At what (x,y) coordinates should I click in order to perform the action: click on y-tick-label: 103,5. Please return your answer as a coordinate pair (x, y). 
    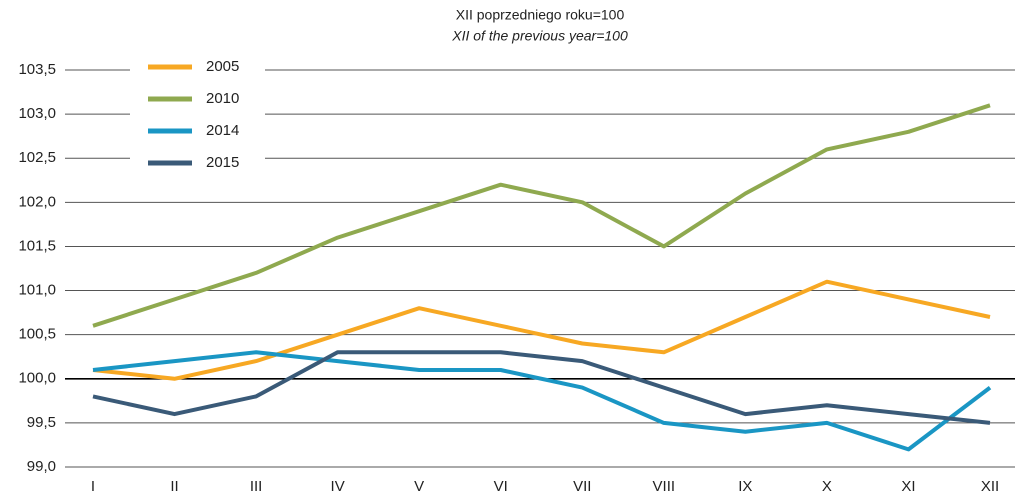
    Looking at the image, I should click on (37, 69).